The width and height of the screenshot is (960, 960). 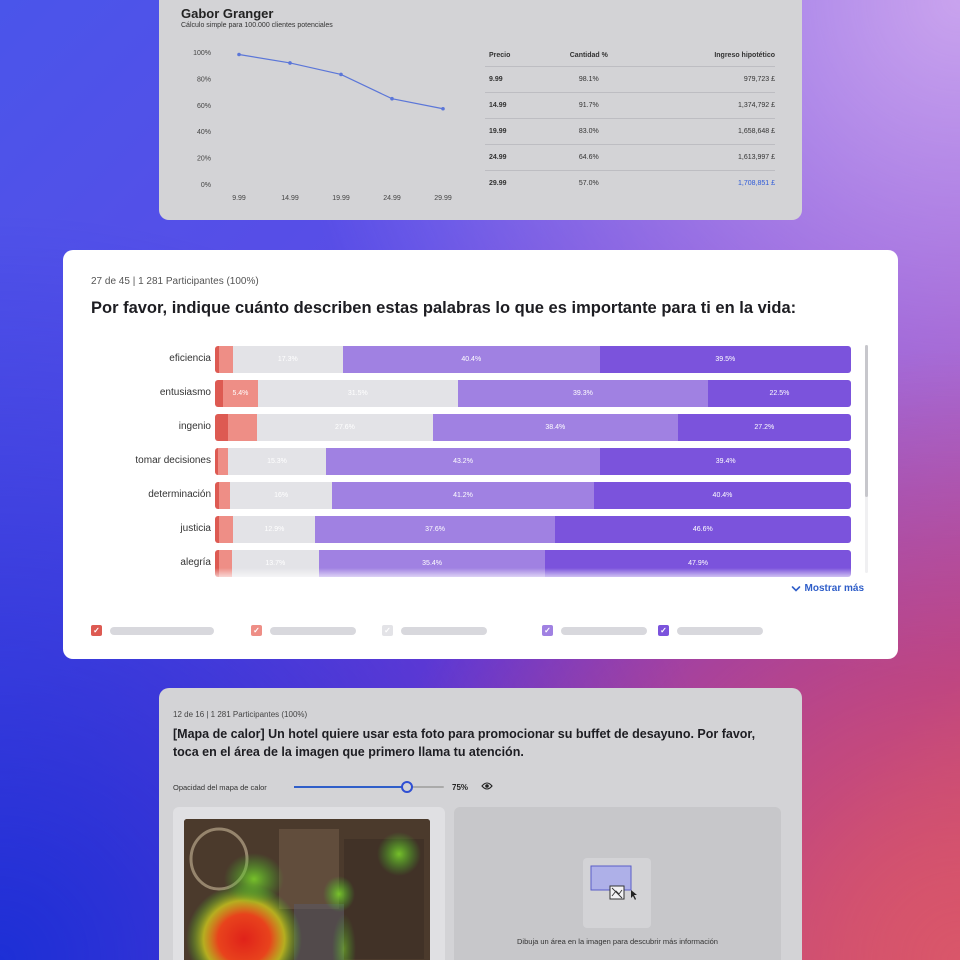 I want to click on x-tick-label: 29.99, so click(x=443, y=198).